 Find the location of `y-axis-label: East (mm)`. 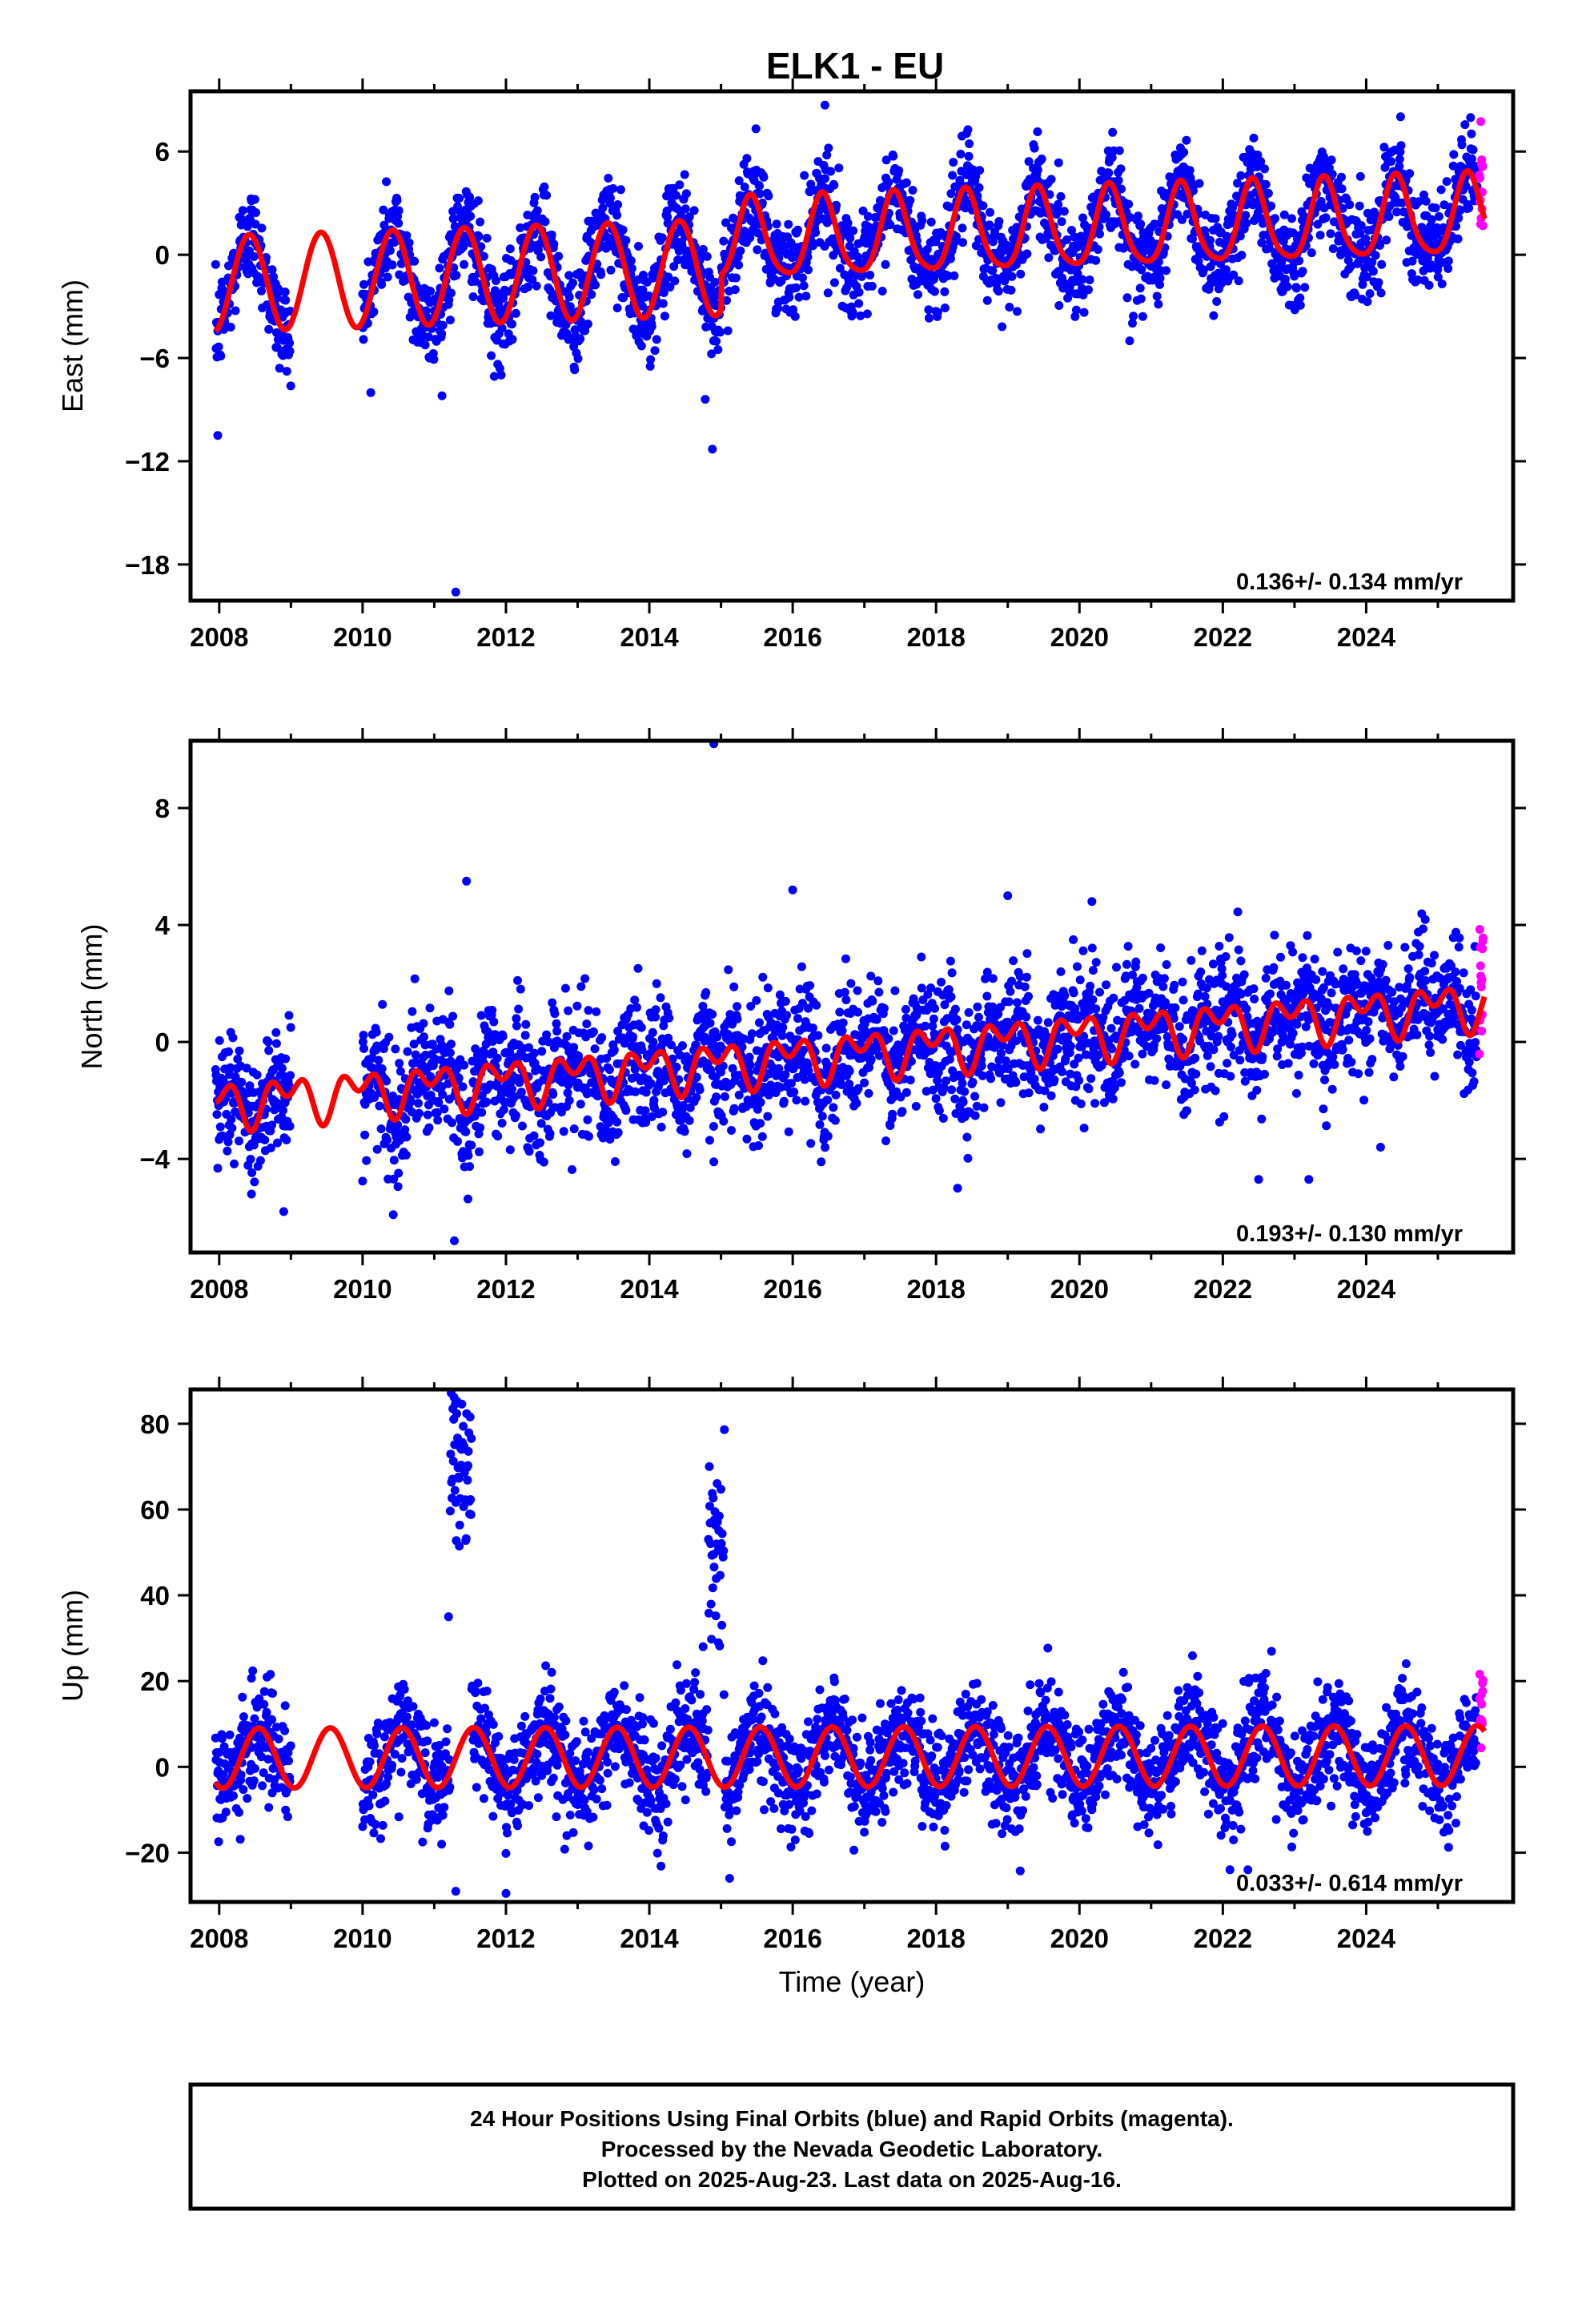

y-axis-label: East (mm) is located at coordinates (72, 345).